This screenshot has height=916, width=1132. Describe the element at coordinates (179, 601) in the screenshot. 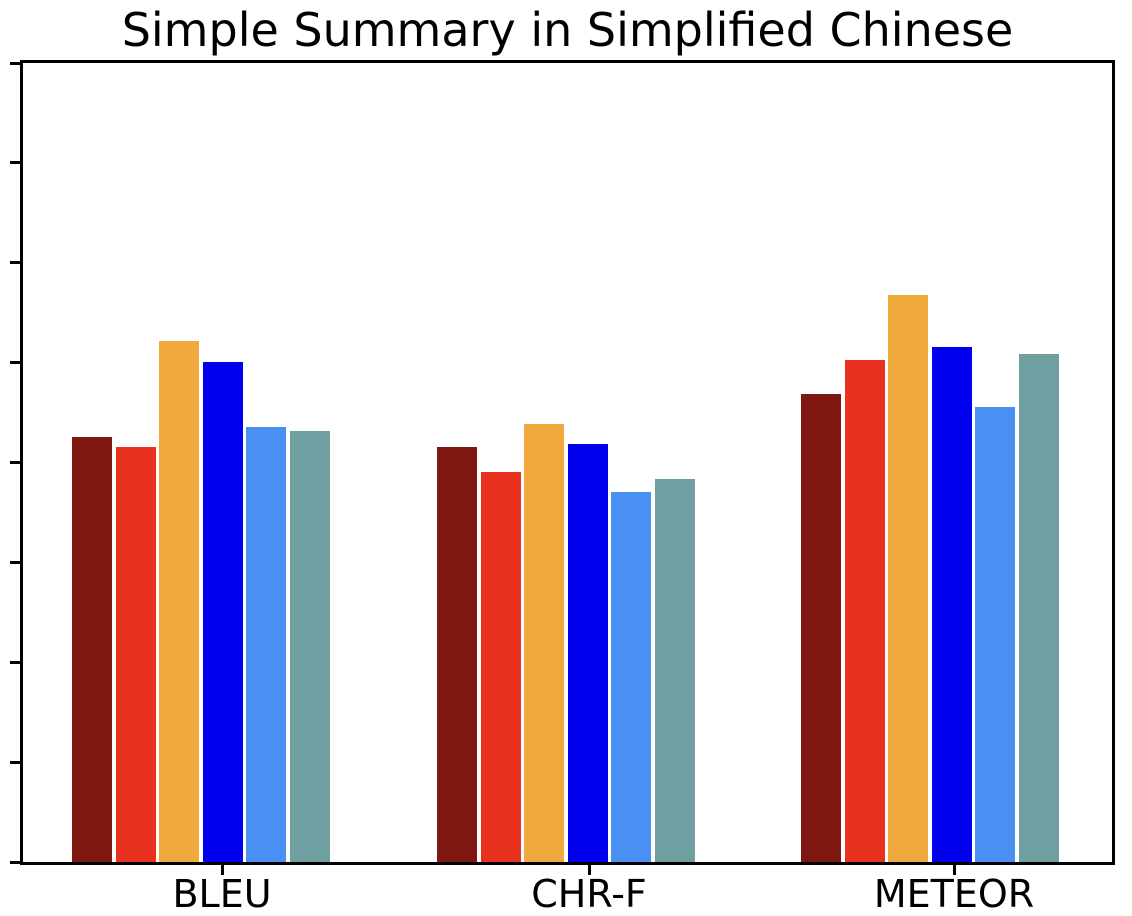

I see `bar-orange-bleu` at that location.